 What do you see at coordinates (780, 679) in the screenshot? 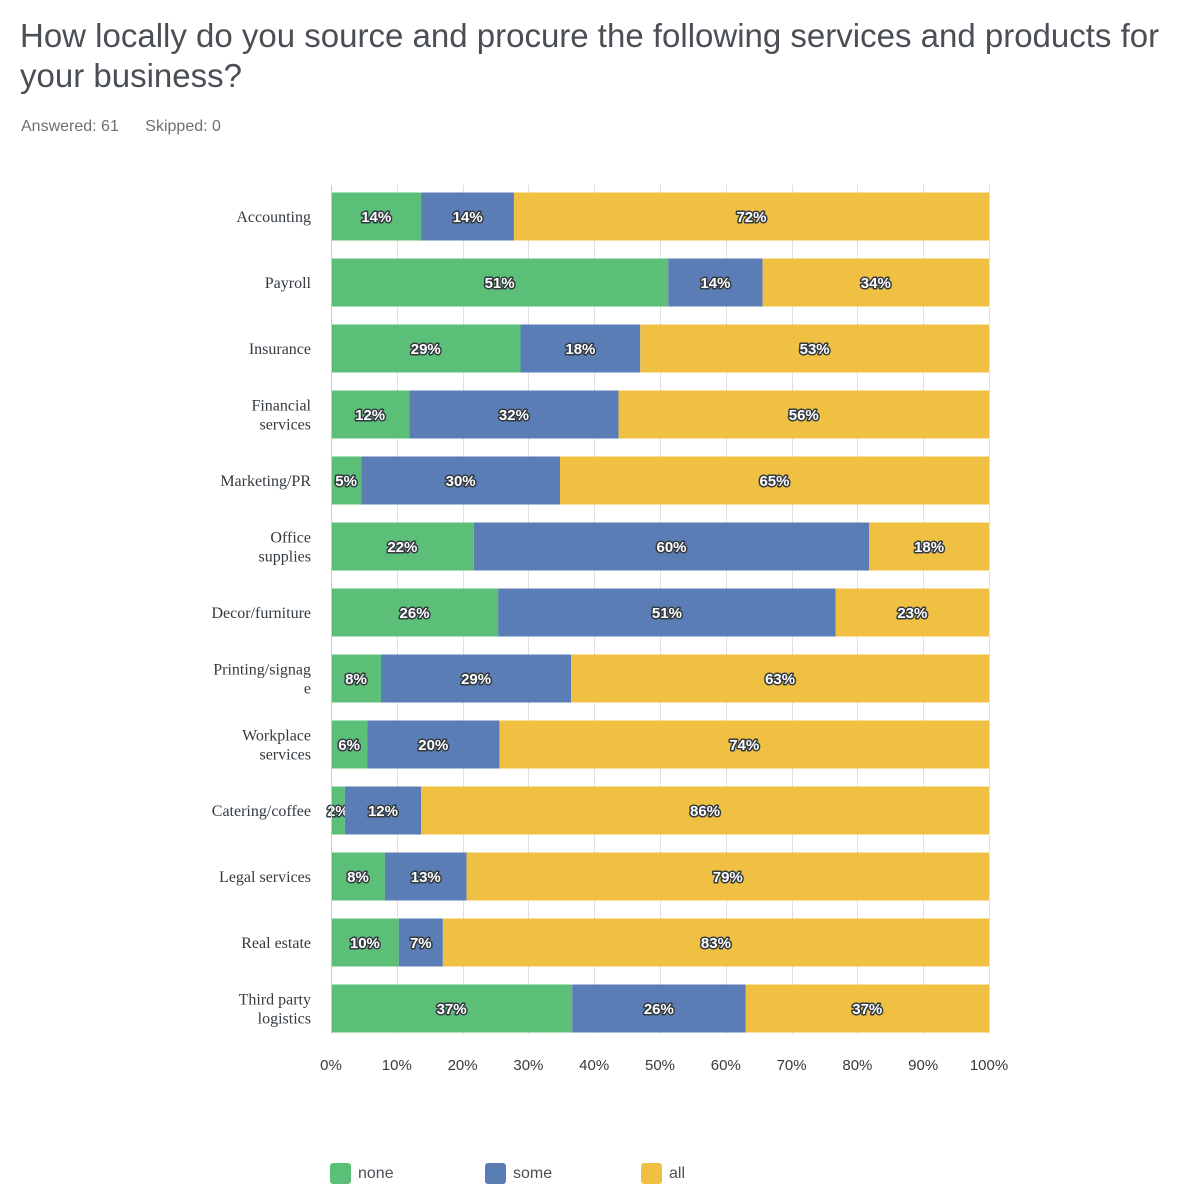
I see `data-label: 63%` at bounding box center [780, 679].